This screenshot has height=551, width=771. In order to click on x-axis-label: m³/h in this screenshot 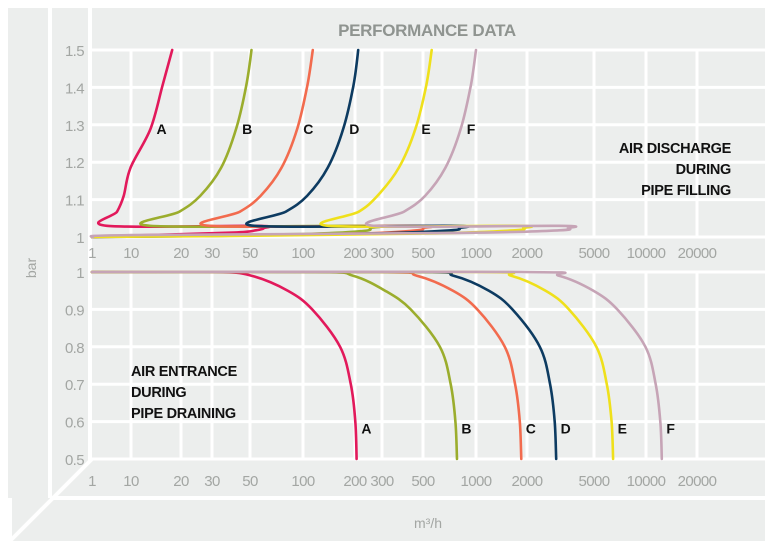, I will do `click(428, 523)`.